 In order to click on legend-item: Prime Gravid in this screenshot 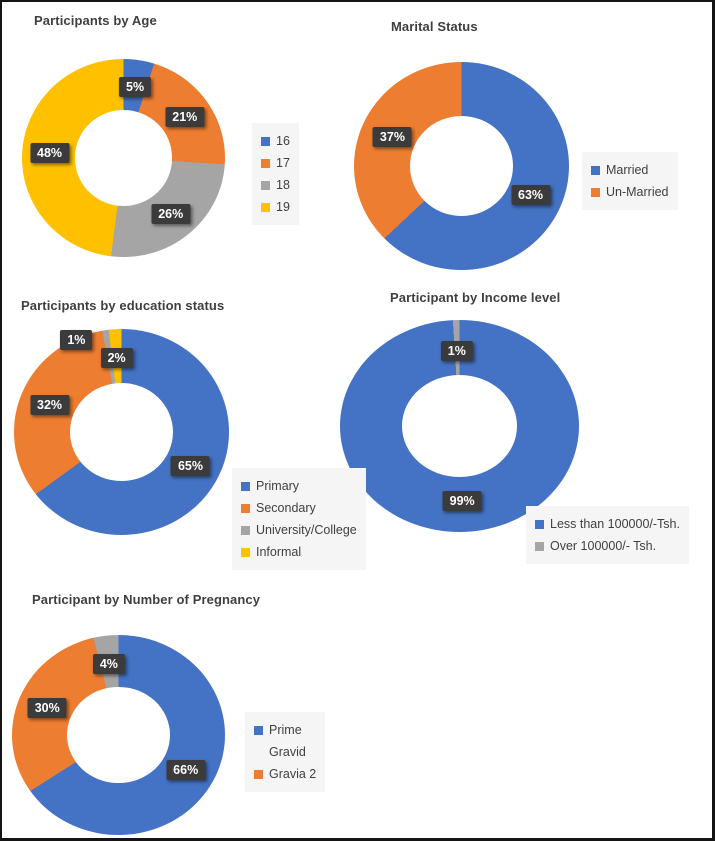, I will do `click(285, 741)`.